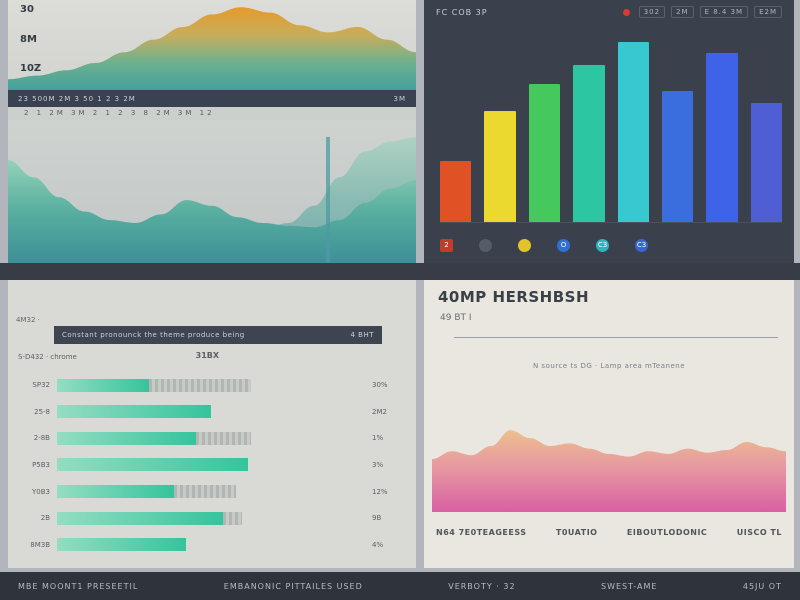 This screenshot has height=600, width=800. Describe the element at coordinates (629, 586) in the screenshot. I see `status-bar-item: SWEST-AME` at that location.